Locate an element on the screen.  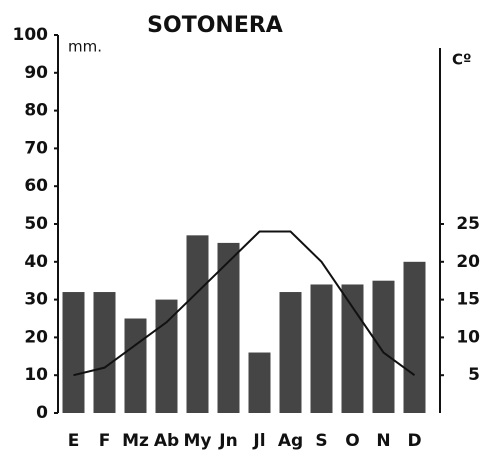
y-tick-label: 30 is located at coordinates (36, 300).